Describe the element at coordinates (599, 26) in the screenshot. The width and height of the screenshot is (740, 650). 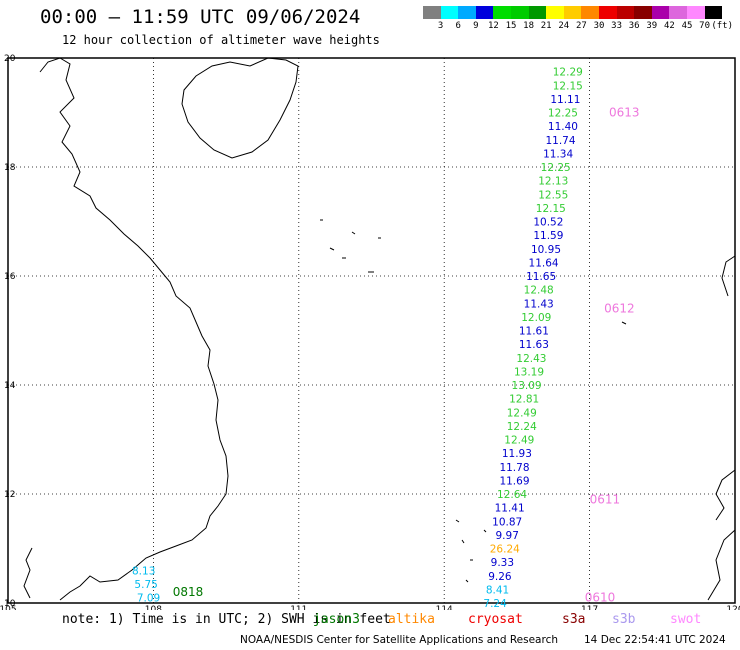
I see `colorbar-label: 30` at that location.